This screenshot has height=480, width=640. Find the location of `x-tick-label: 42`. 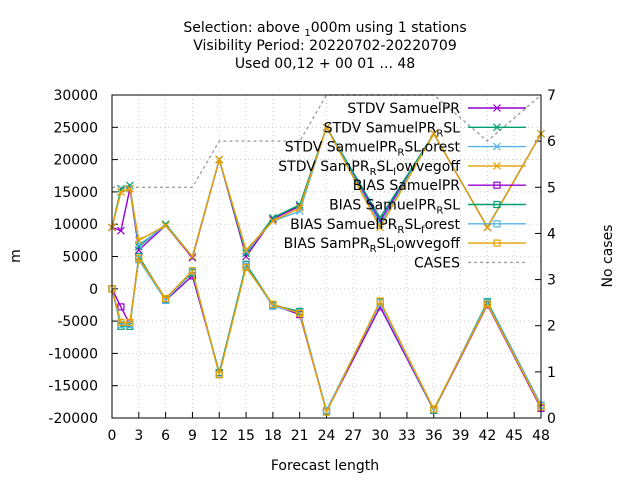

x-tick-label: 42 is located at coordinates (487, 436).